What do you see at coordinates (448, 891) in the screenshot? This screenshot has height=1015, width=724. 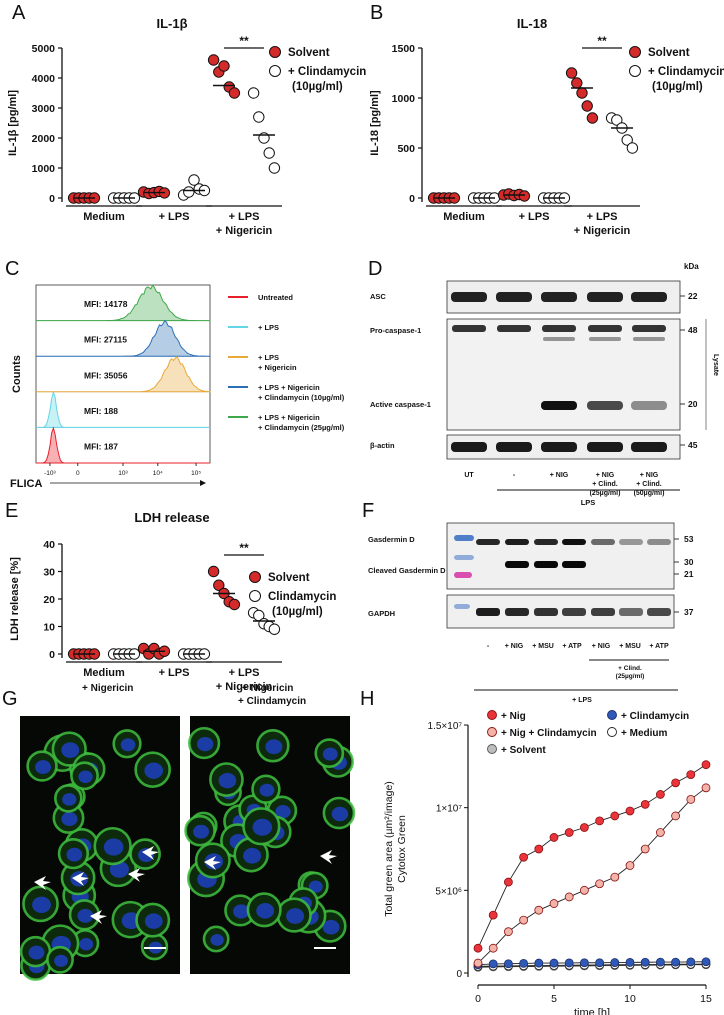 I see `y-tick-label: 5×10⁶` at bounding box center [448, 891].